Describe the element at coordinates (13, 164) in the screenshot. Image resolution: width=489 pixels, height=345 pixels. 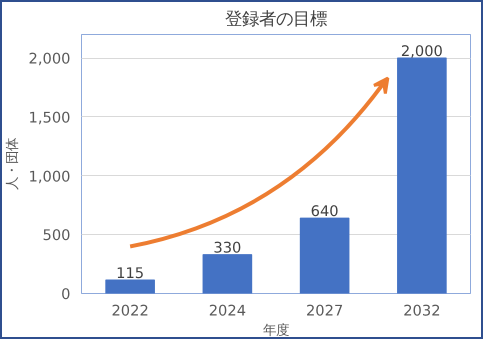
I see `y-axis-title: 人・団体` at that location.